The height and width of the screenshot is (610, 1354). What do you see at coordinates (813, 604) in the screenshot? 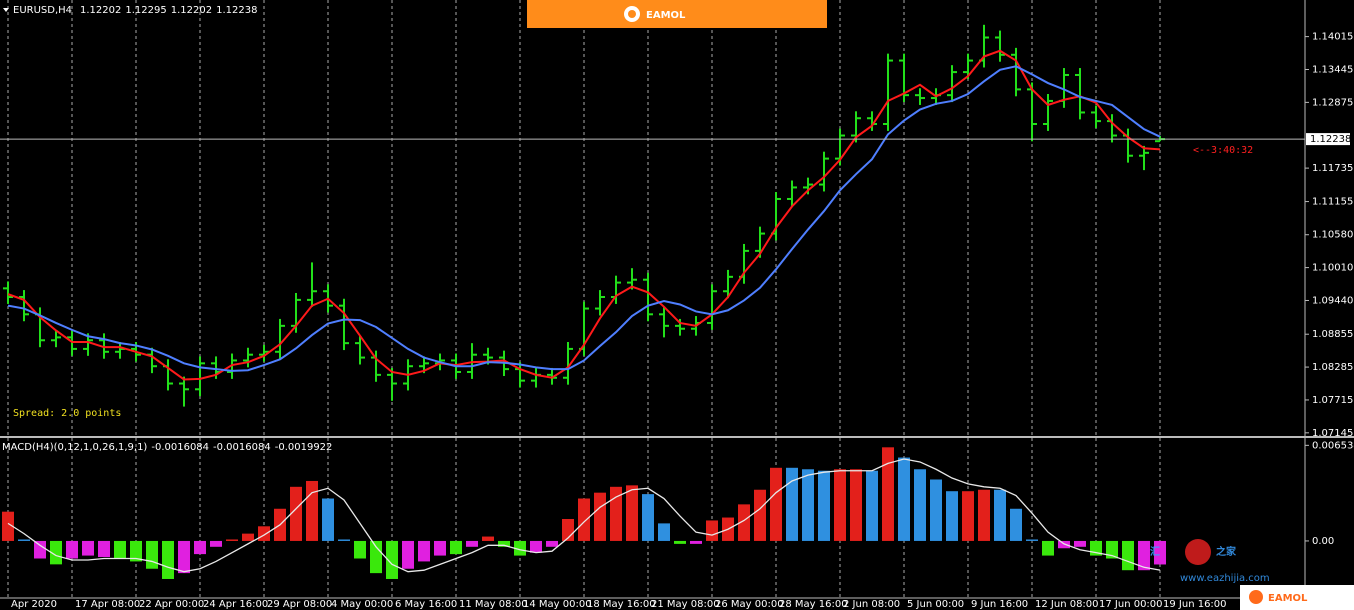
I see `x-tick-label: 28 May 16:00` at bounding box center [813, 604].